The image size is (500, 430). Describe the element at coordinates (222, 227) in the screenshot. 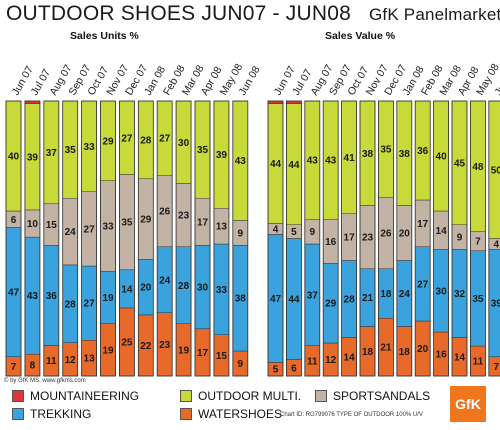

I see `data-label: 13` at that location.